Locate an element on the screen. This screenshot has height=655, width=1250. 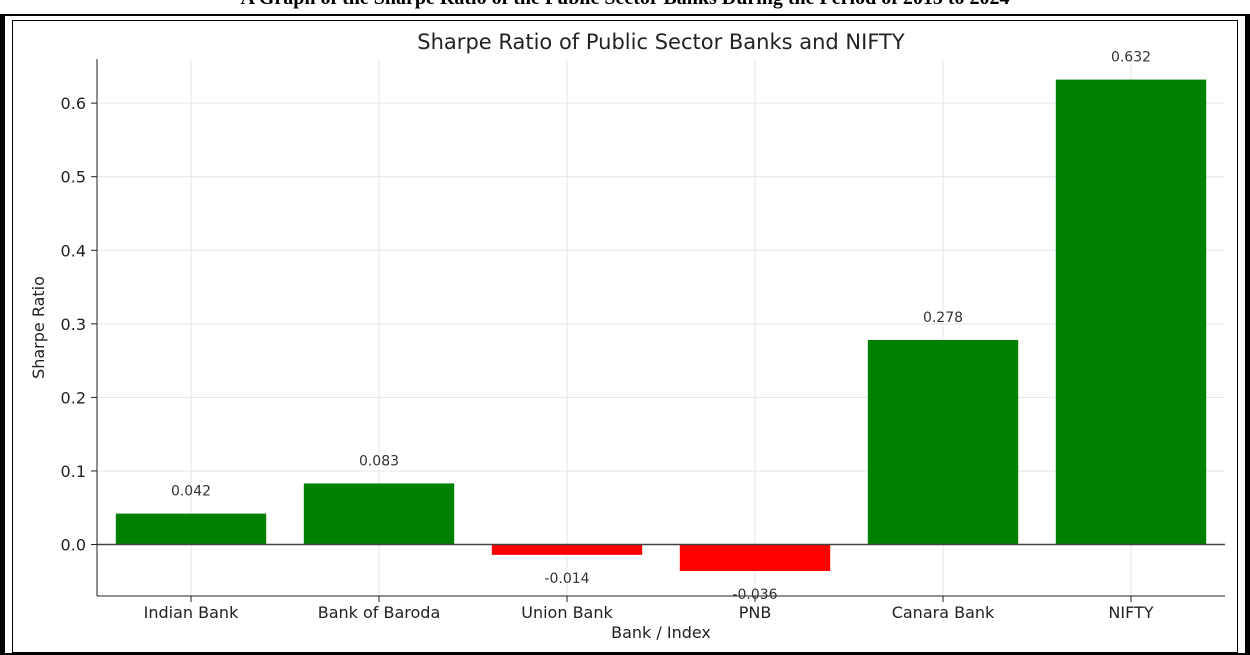
y-tick-label: 0.5 is located at coordinates (73, 177).